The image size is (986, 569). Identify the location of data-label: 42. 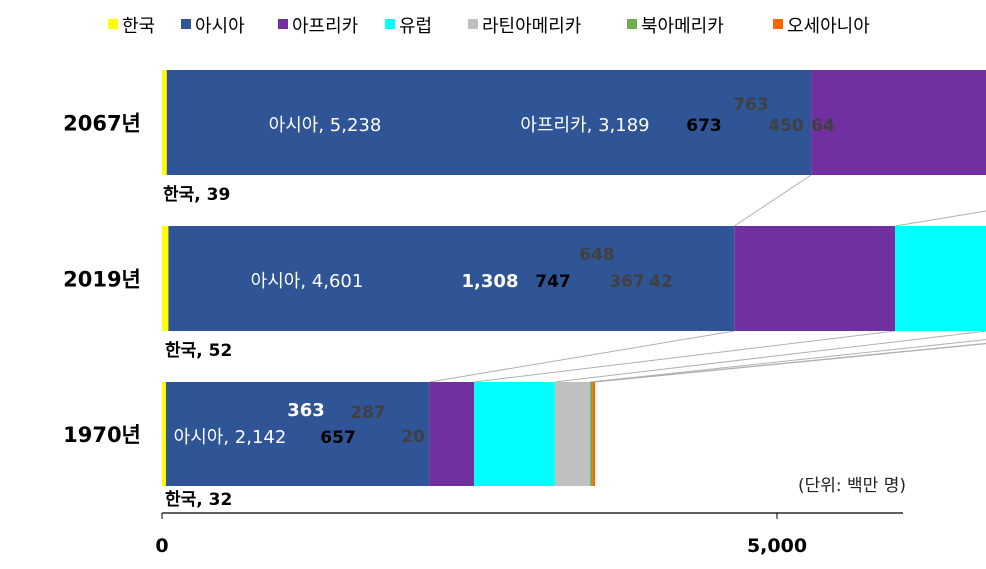
(661, 282).